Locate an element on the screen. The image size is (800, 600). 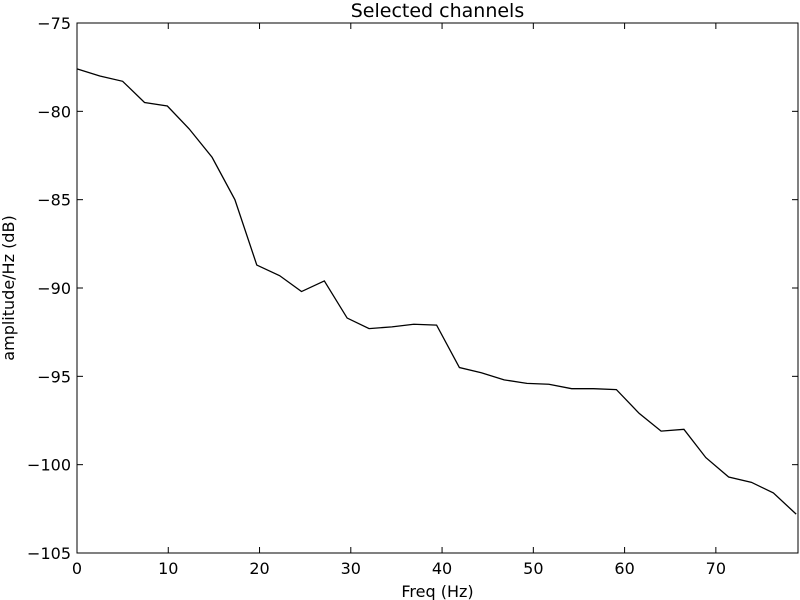
y-tick-label: −90 is located at coordinates (54, 288).